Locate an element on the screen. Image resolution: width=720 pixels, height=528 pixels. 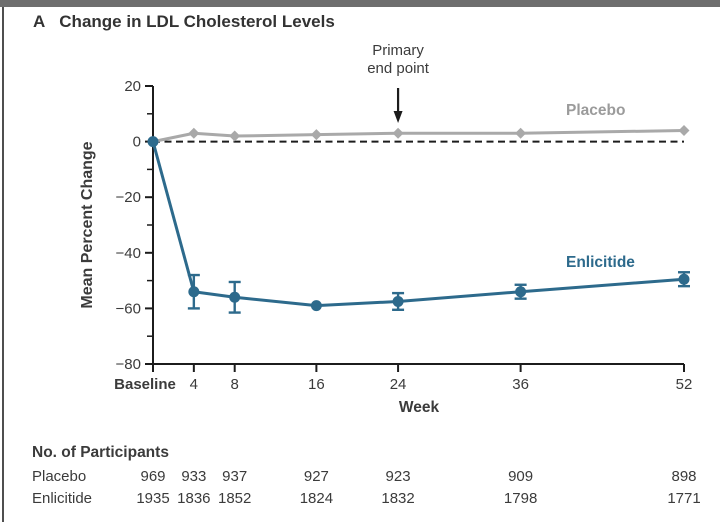
x-tick-label: 4 is located at coordinates (194, 384).